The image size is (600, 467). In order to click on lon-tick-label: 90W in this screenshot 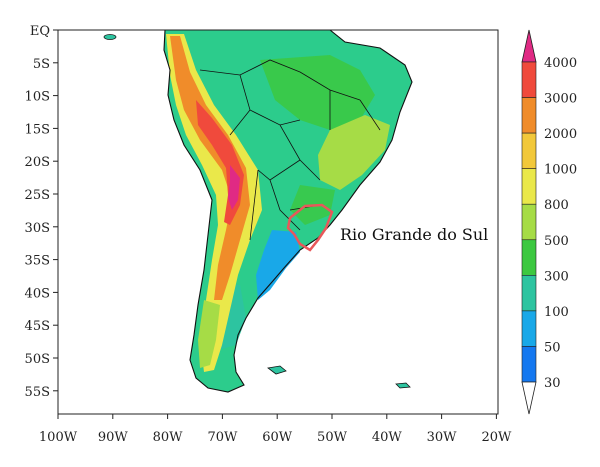, I will do `click(113, 437)`.